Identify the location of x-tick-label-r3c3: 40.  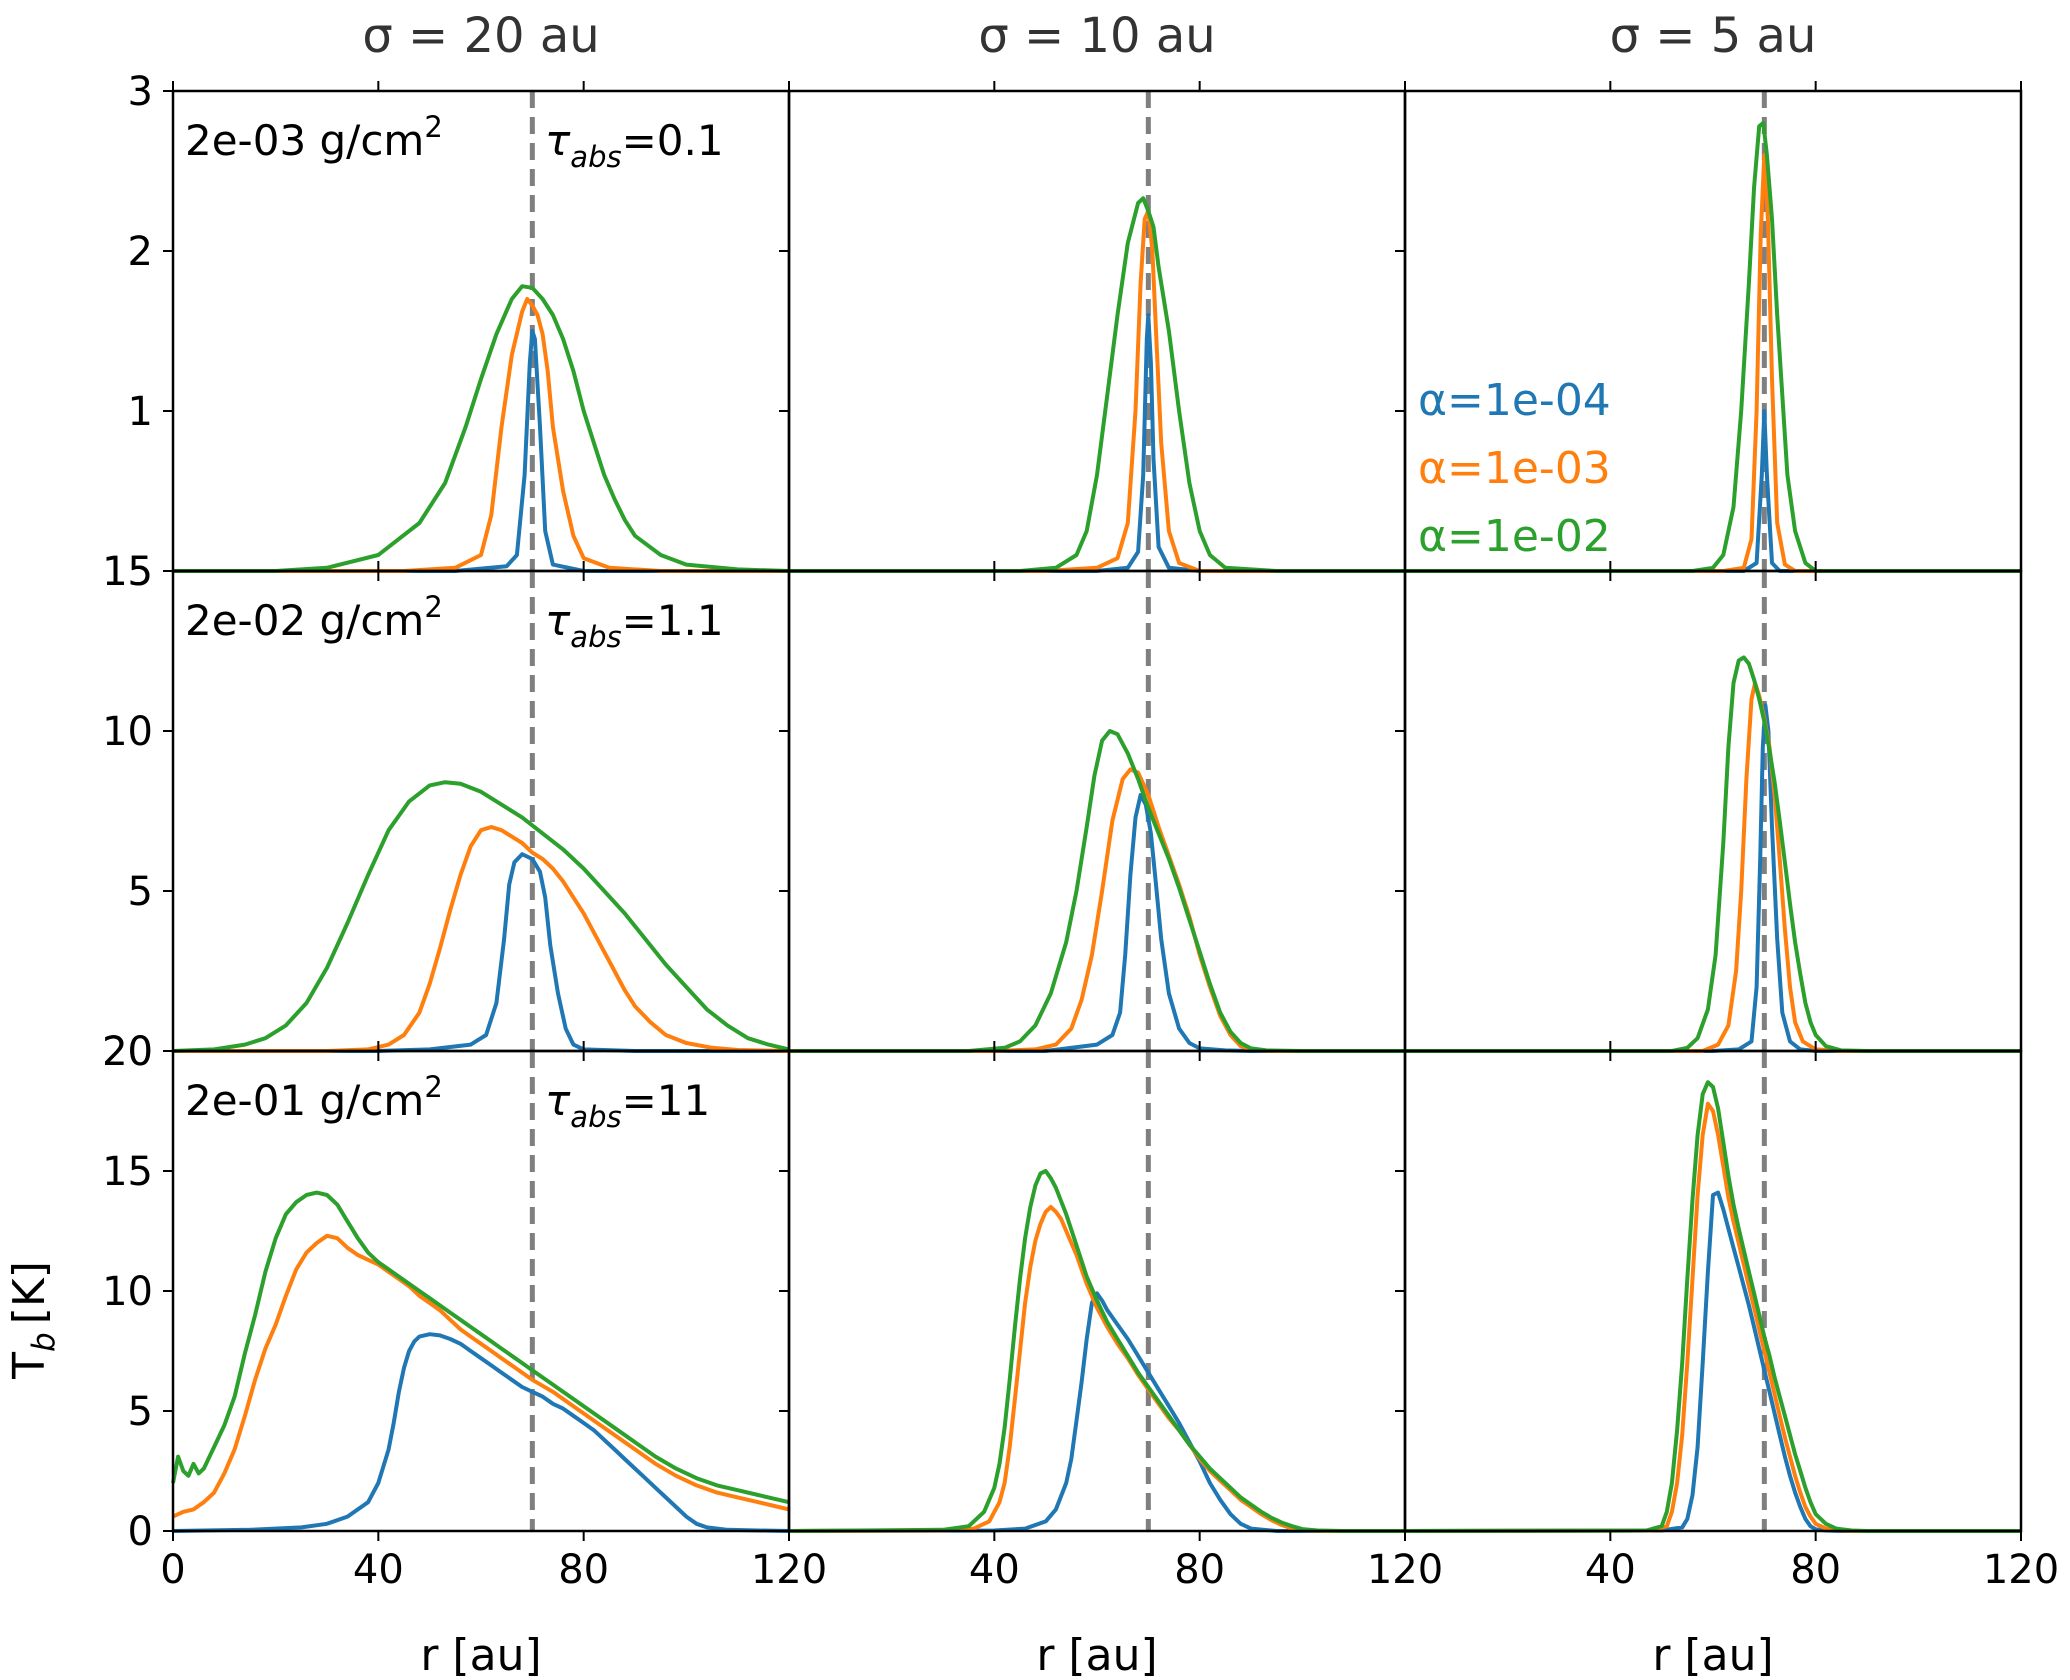
(1610, 1570).